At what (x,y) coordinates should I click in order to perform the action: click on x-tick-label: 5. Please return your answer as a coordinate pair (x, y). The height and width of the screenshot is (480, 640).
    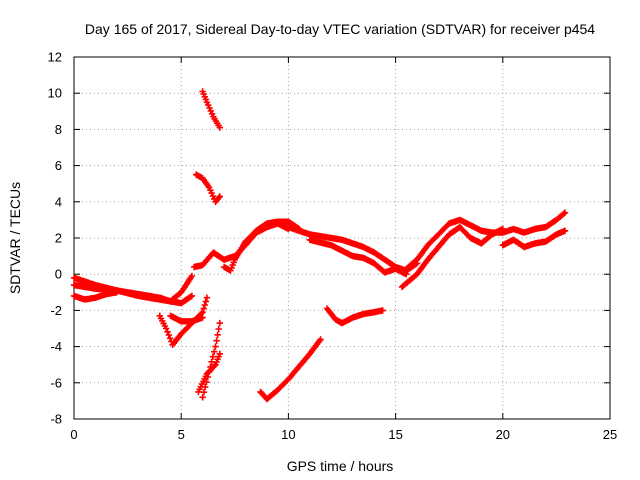
    Looking at the image, I should click on (181, 434).